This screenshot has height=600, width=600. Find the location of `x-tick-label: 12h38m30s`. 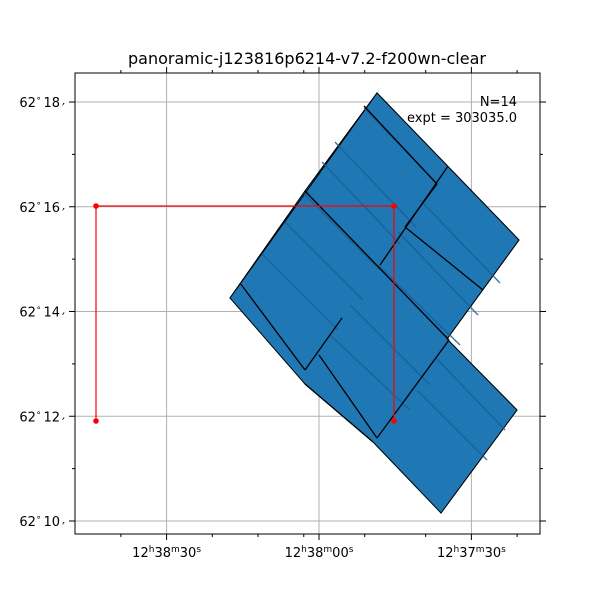

x-tick-label: 12h38m30s is located at coordinates (166, 553).